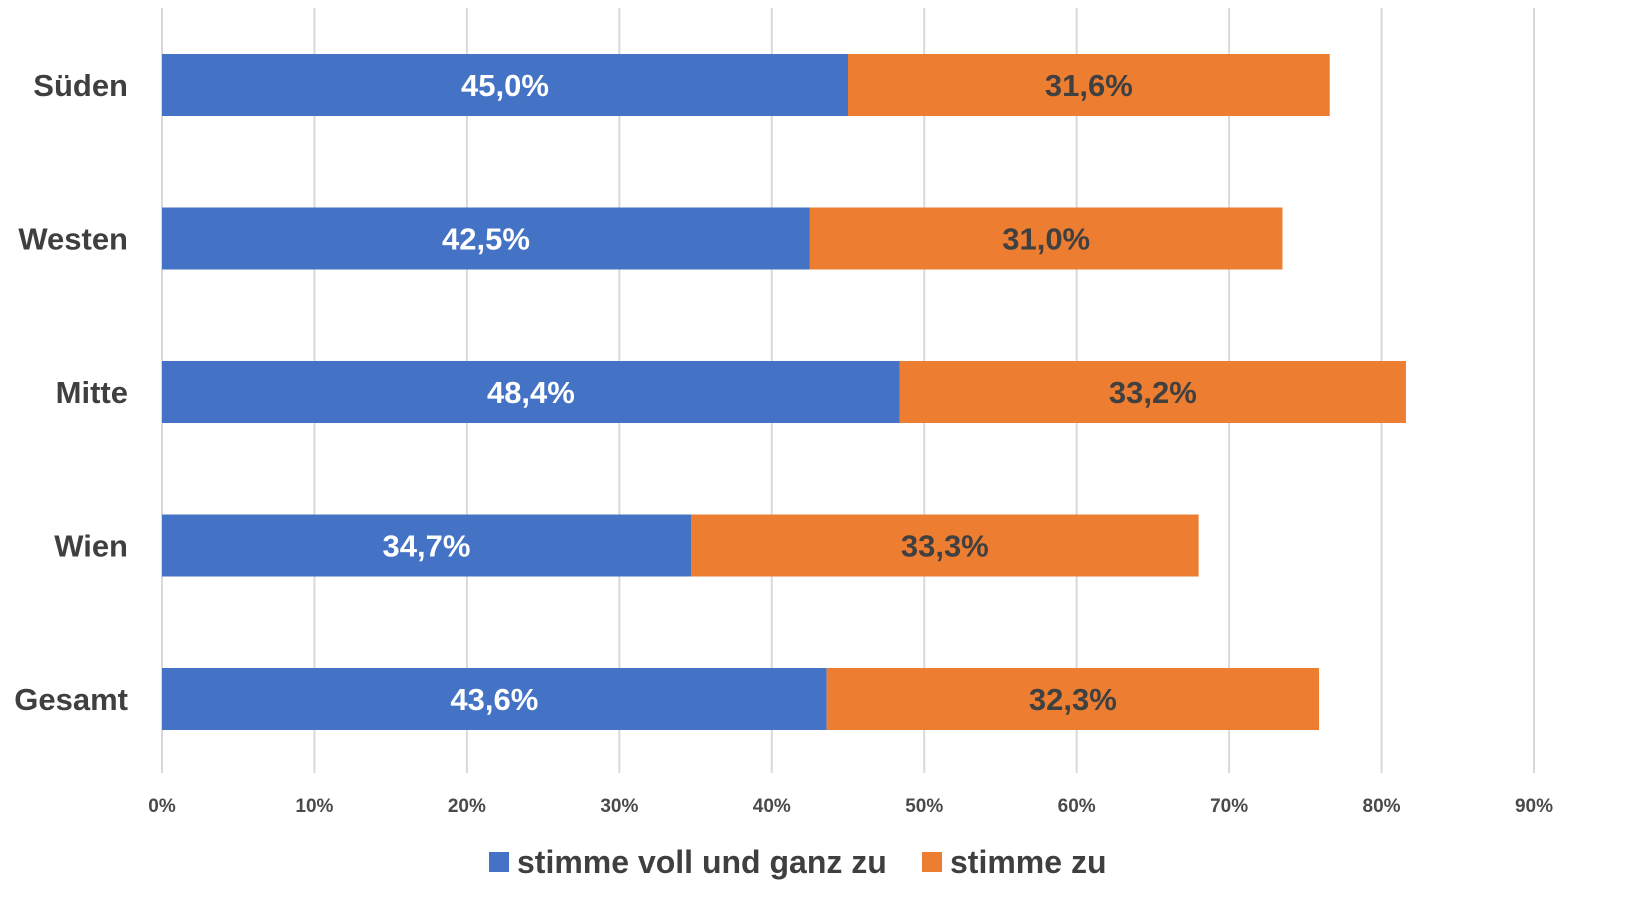  Describe the element at coordinates (314, 806) in the screenshot. I see `x-tick-label: 10%` at that location.